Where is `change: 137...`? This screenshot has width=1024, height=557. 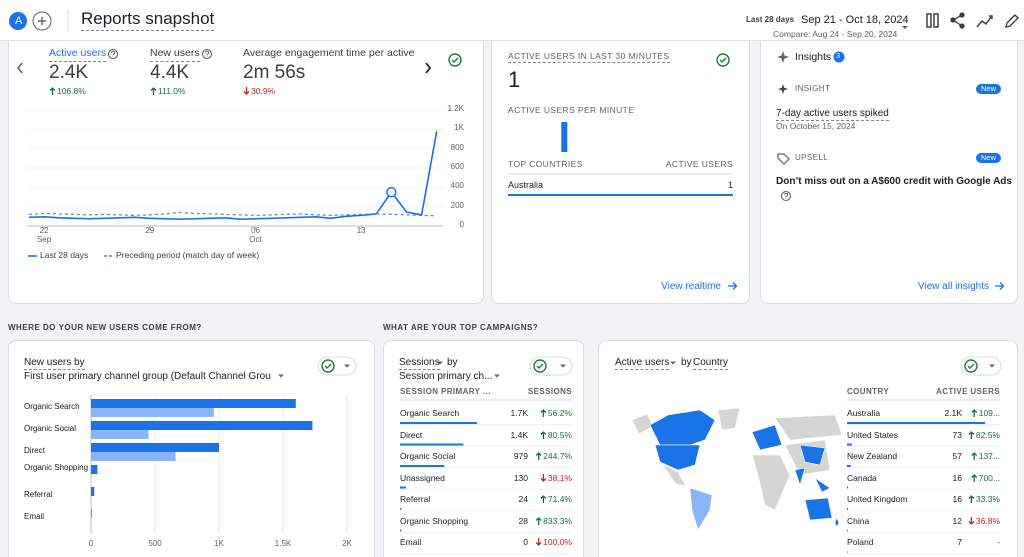 change: 137... is located at coordinates (985, 456).